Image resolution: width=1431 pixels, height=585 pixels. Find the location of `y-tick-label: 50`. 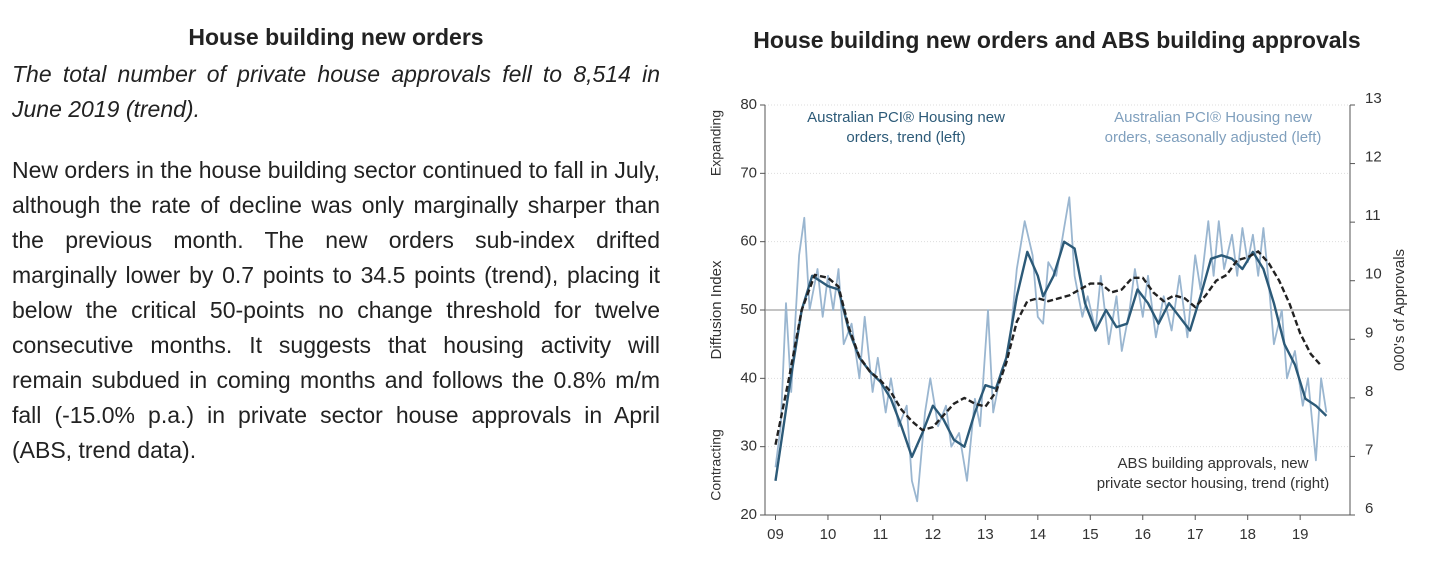

y-tick-label: 50 is located at coordinates (748, 309).